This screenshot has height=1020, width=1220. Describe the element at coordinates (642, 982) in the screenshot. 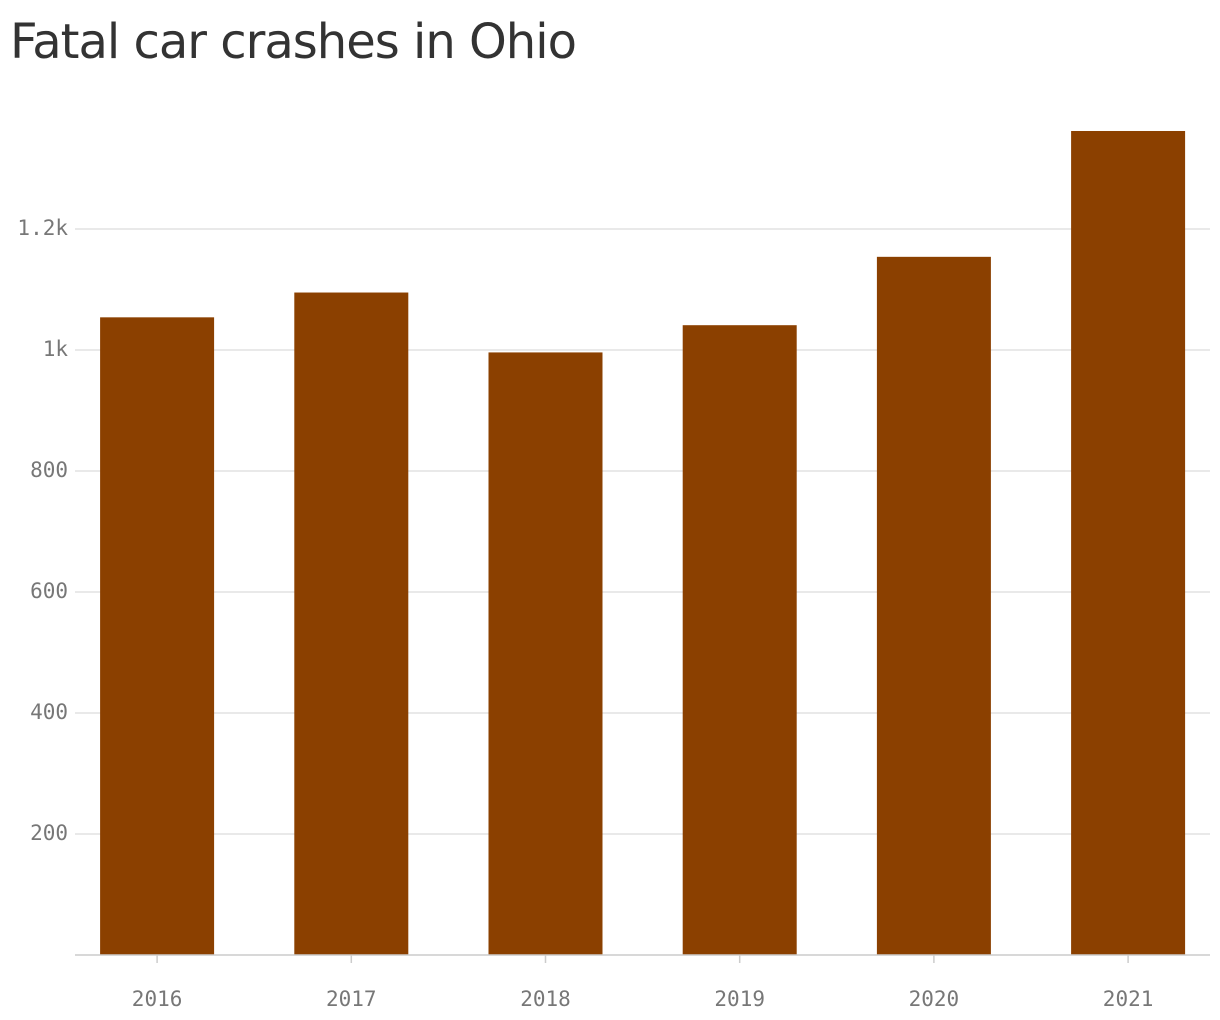

I see `x-axis: 2016 2017 2018 2019 2020 2021` at that location.